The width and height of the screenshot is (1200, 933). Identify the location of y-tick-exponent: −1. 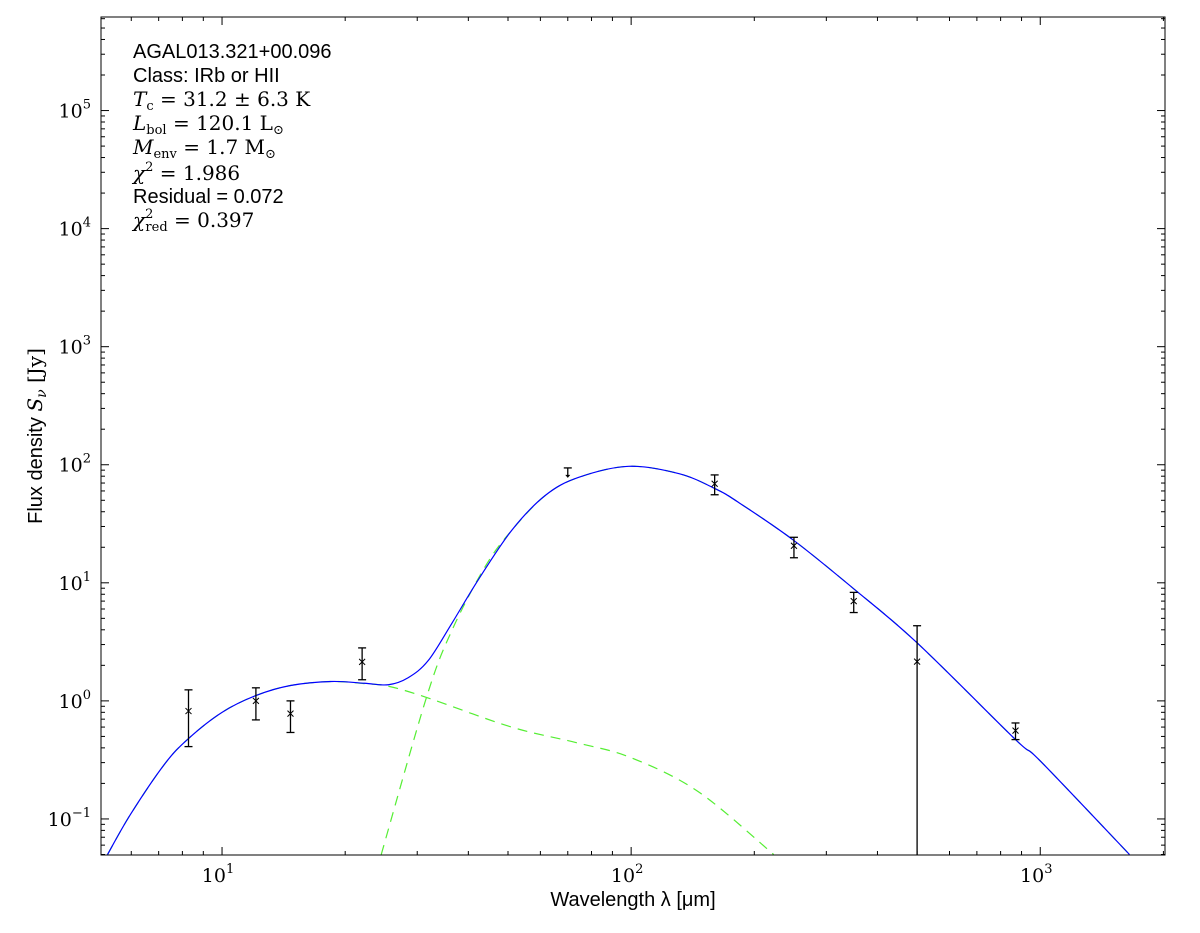
(81, 813).